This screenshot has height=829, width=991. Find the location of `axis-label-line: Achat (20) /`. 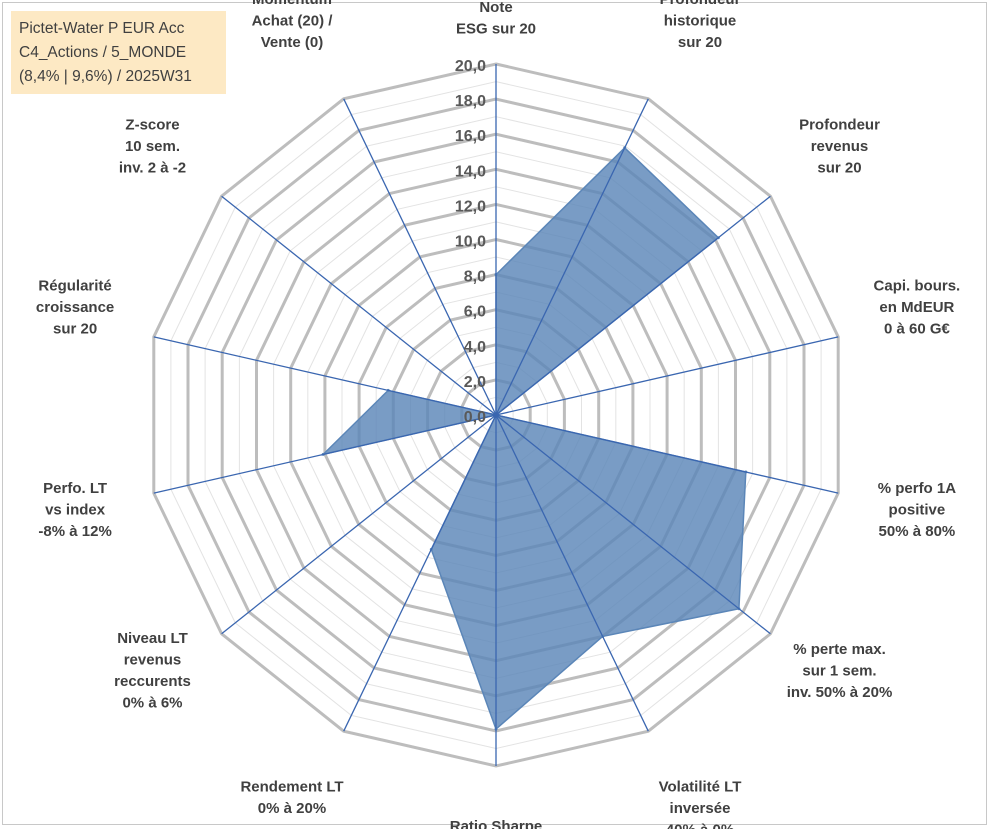

axis-label-line: Achat (20) / is located at coordinates (293, 21).